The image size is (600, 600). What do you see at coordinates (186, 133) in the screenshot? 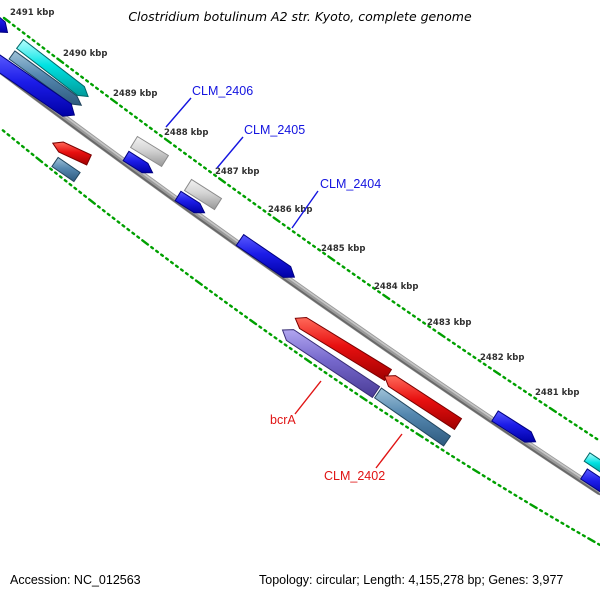
I see `tick-label-2488: 2488 kbp` at bounding box center [186, 133].